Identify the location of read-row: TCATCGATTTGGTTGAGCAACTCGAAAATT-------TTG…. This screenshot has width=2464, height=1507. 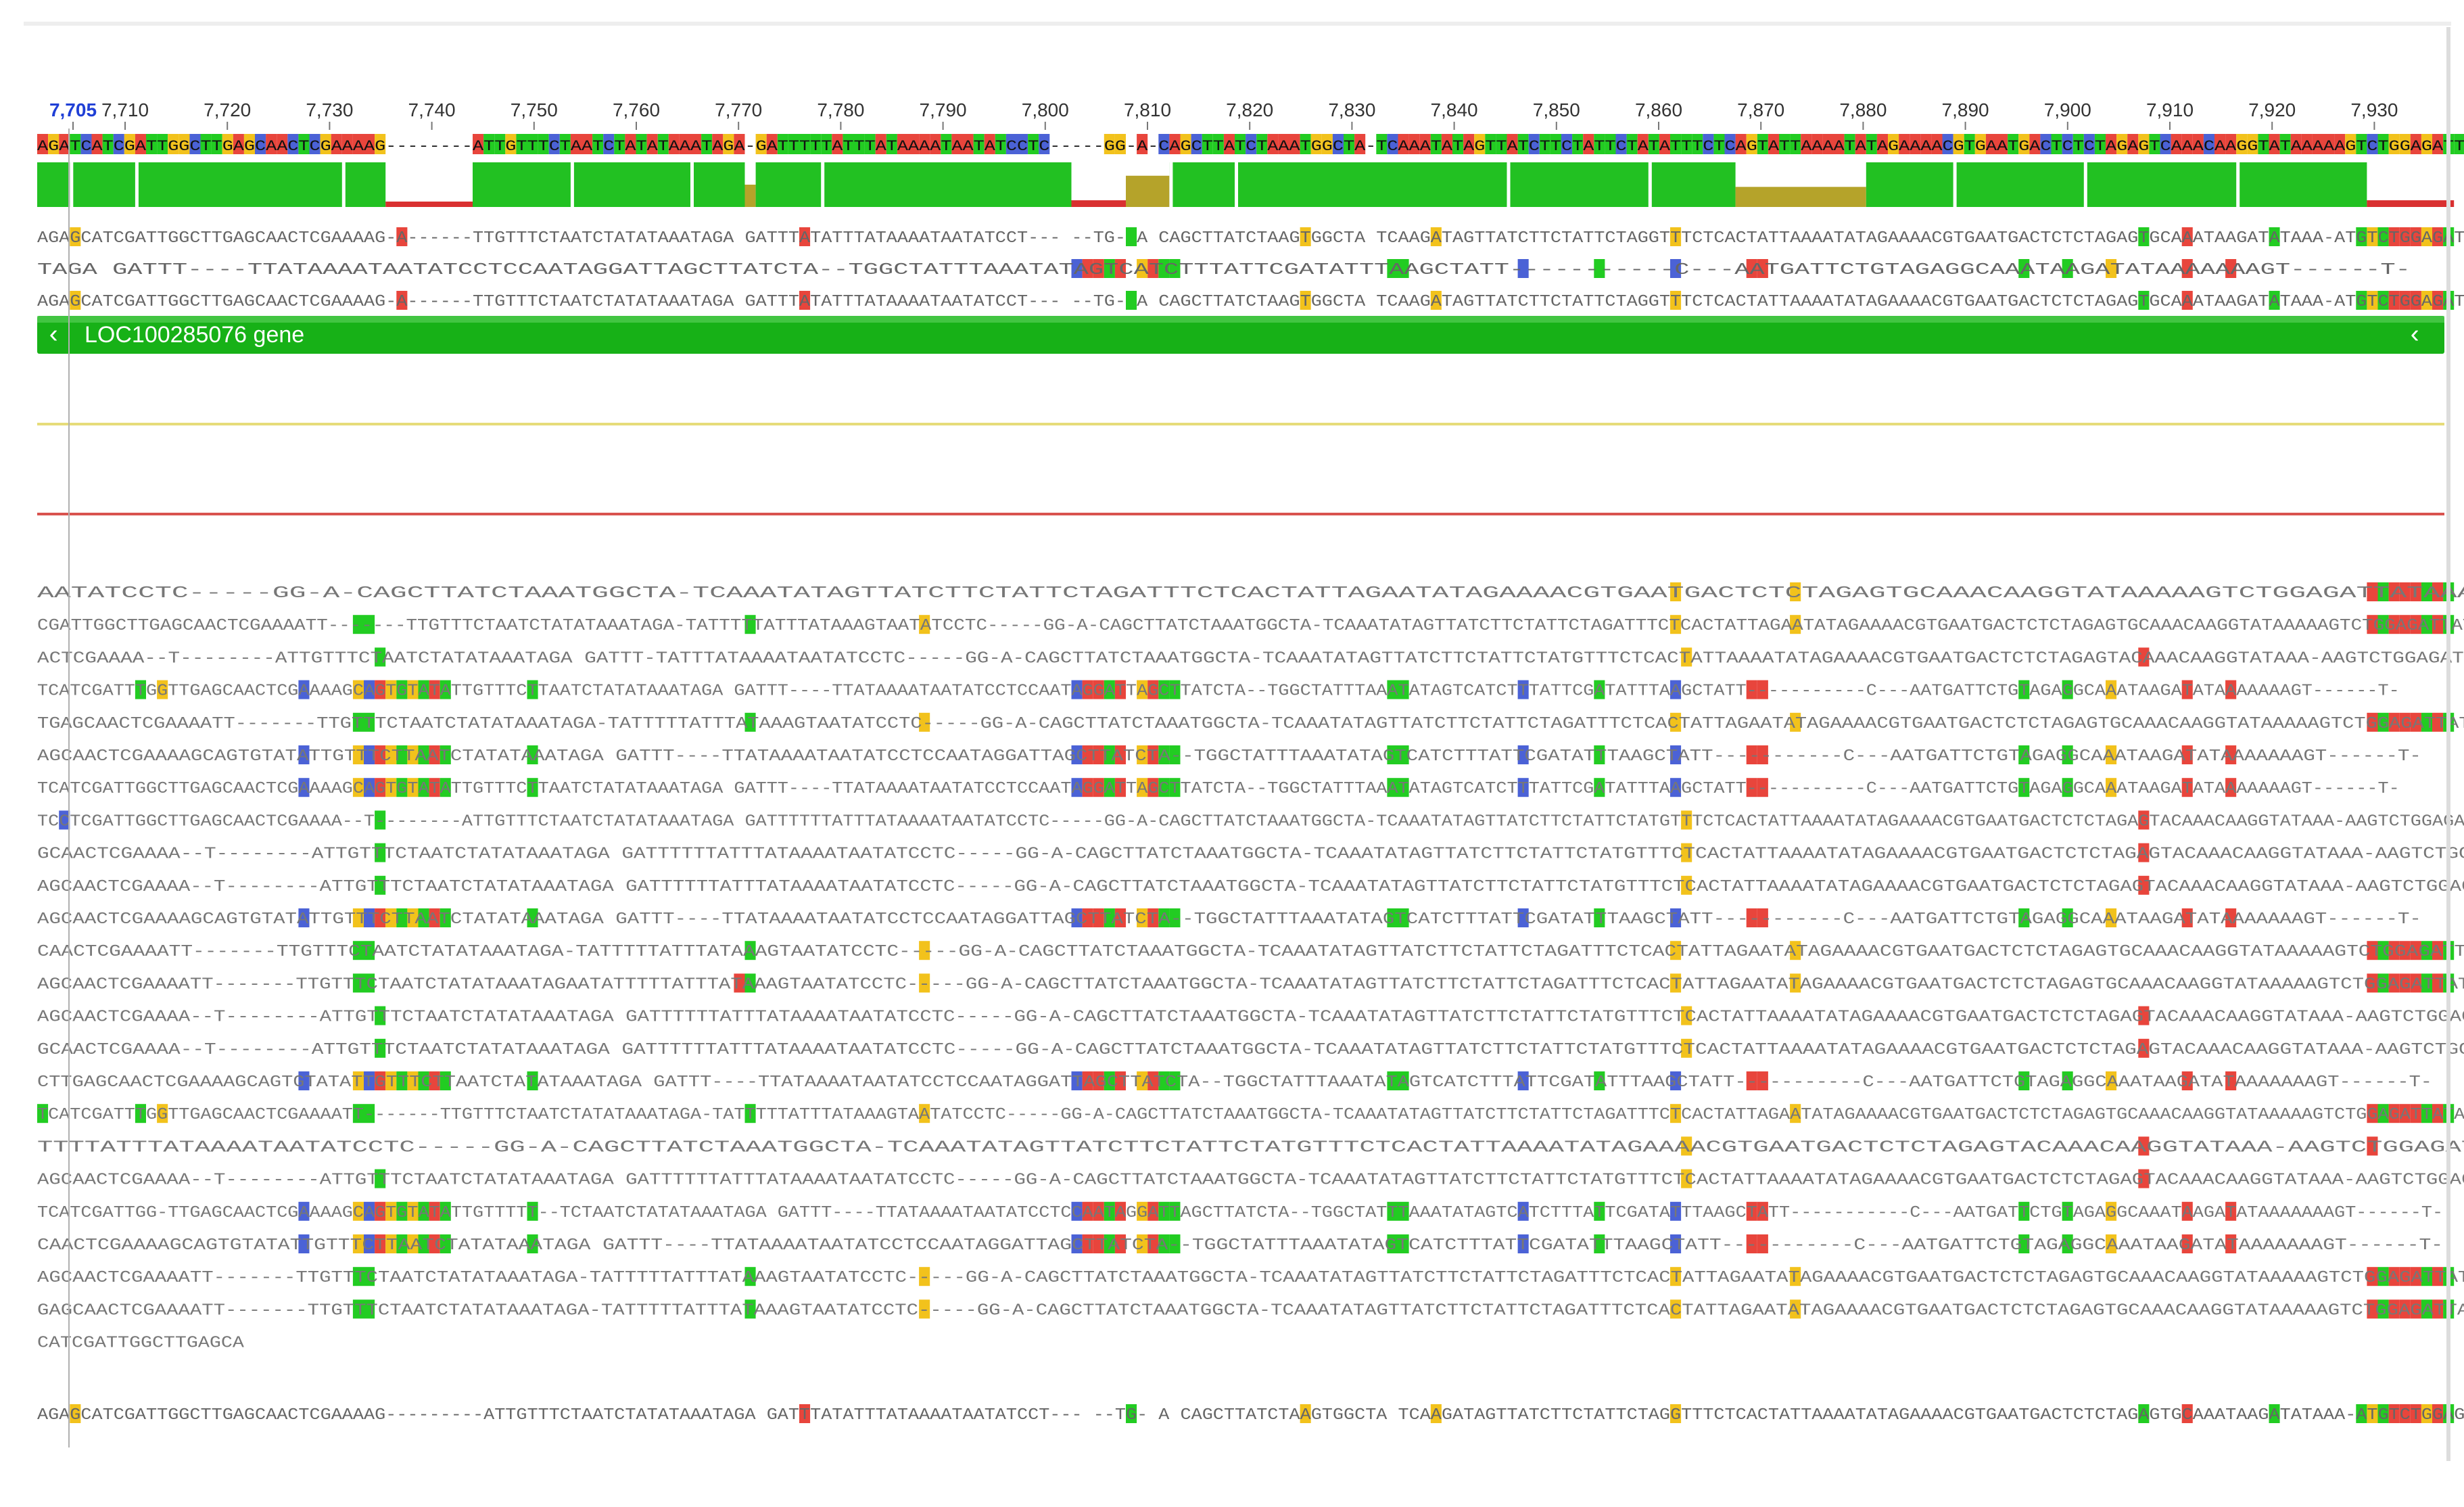
(1250, 1114).